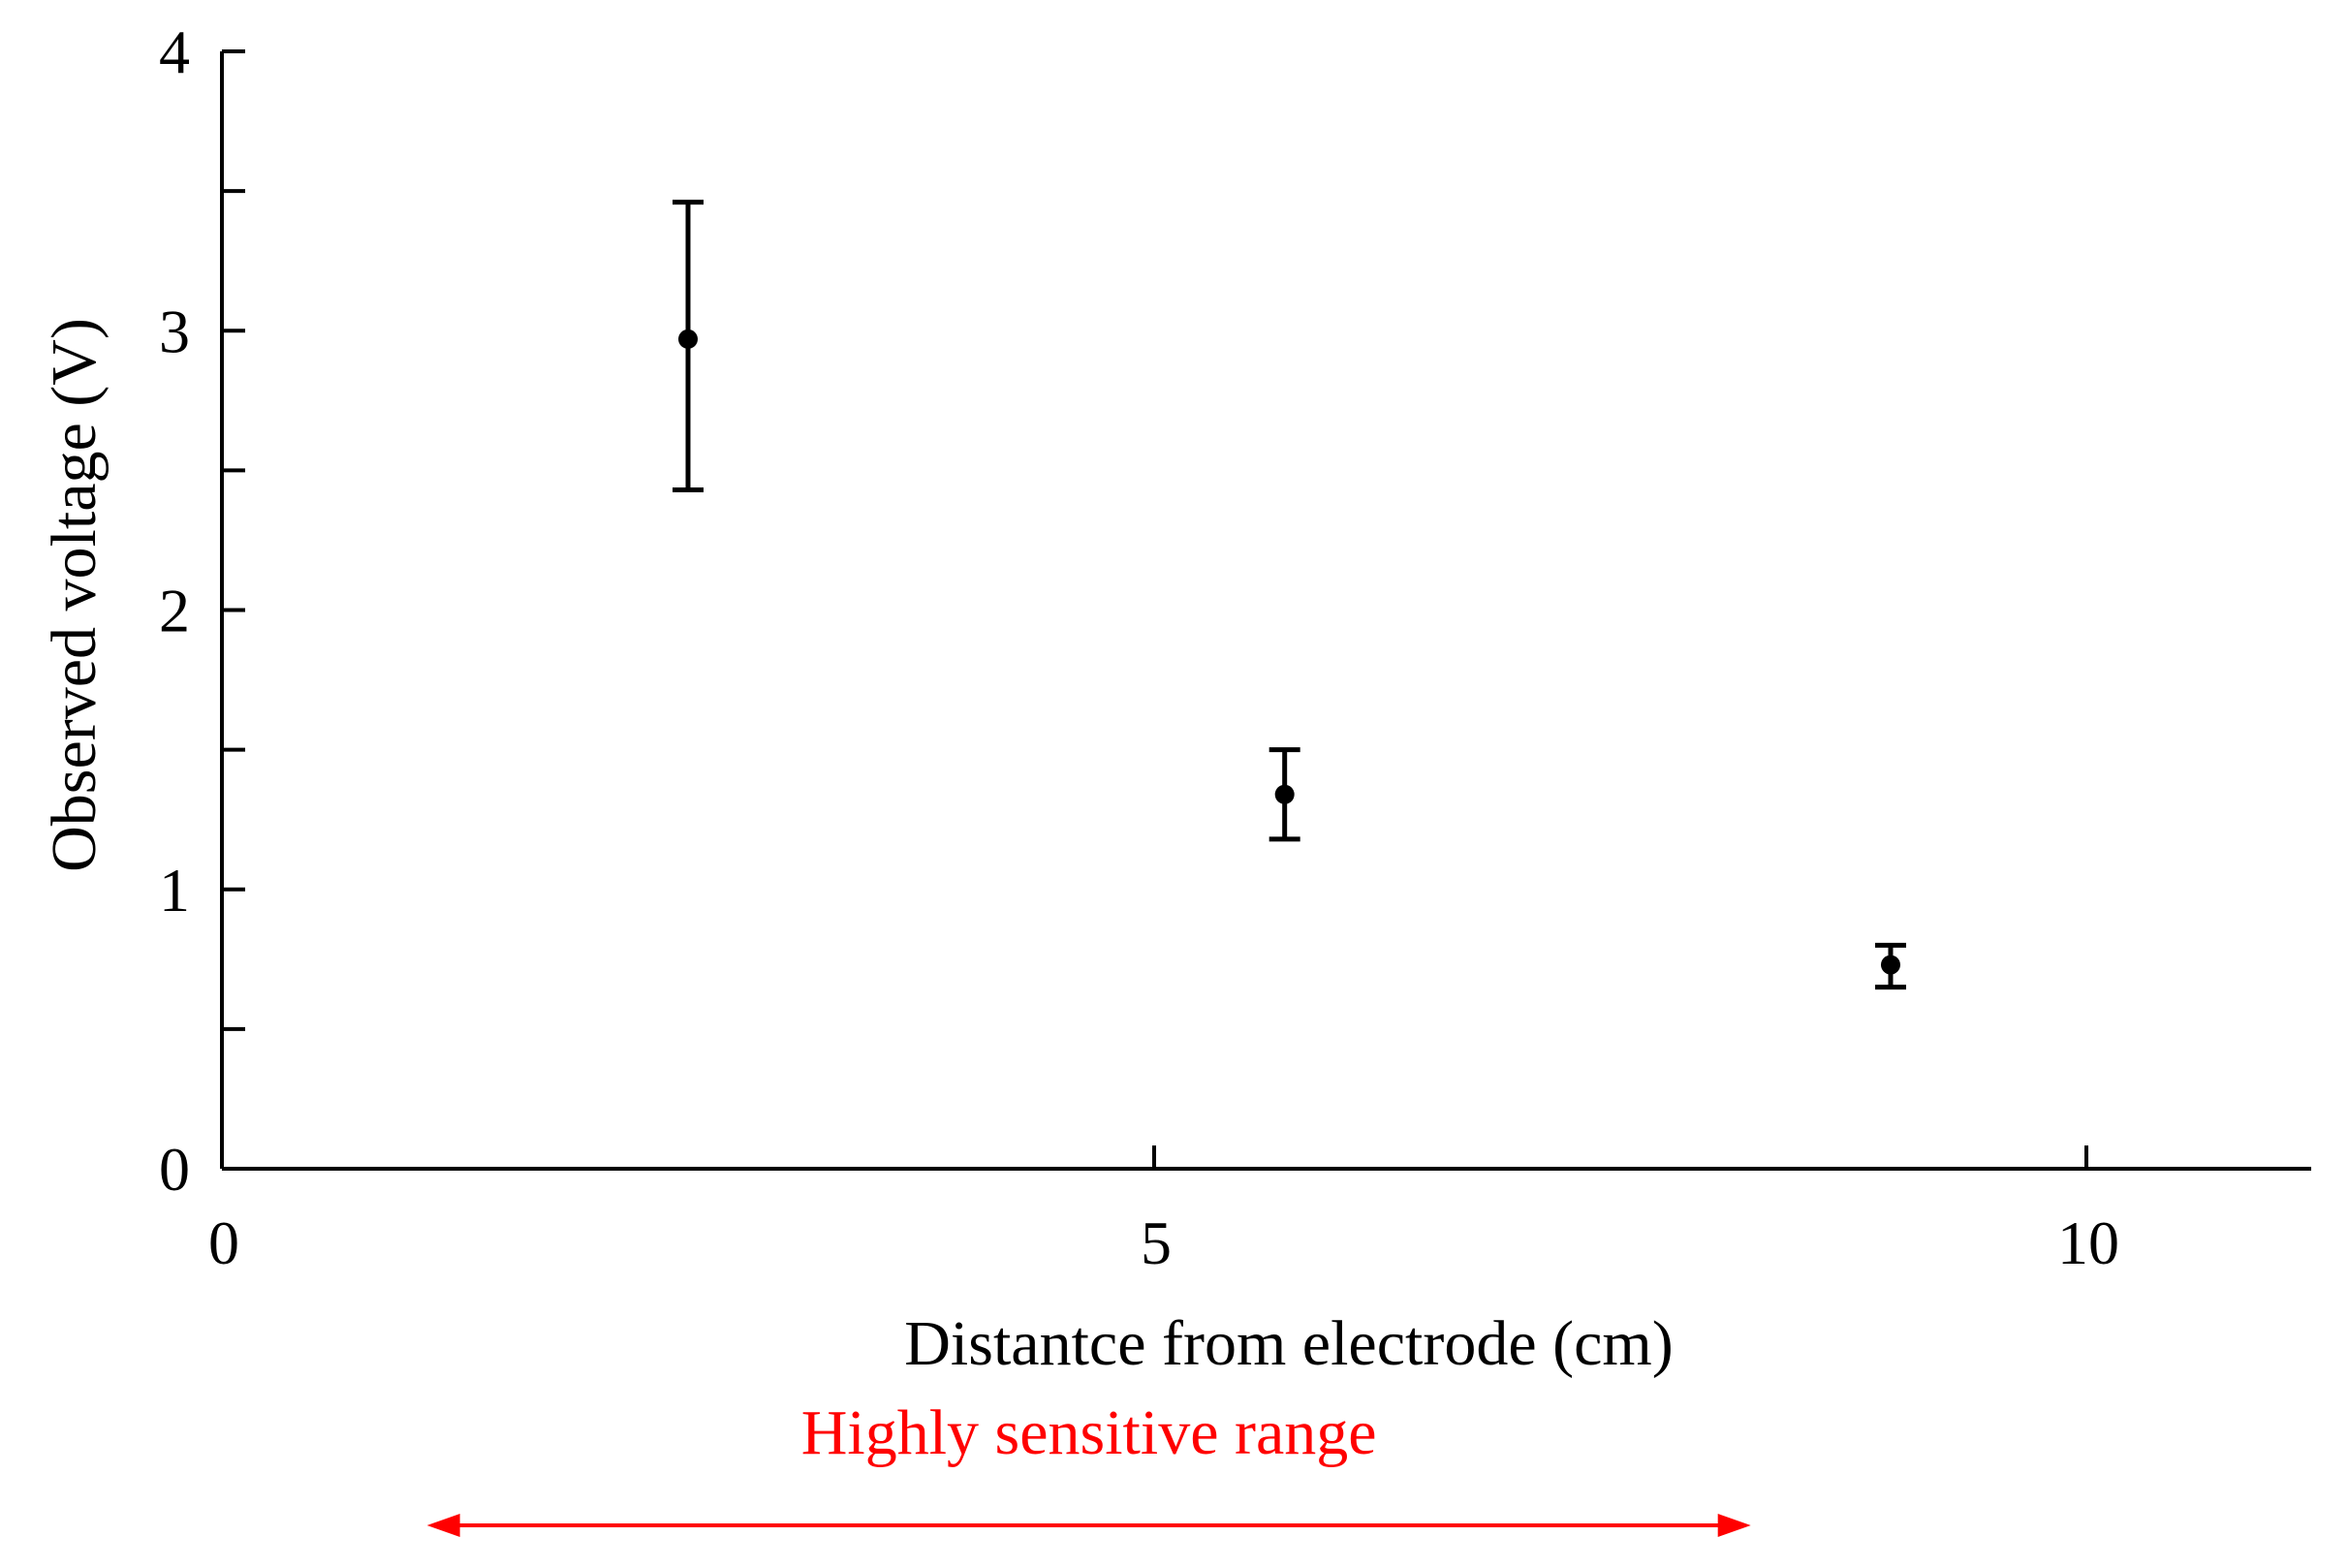 The height and width of the screenshot is (1568, 2349). I want to click on x-tick-label: 0, so click(223, 1242).